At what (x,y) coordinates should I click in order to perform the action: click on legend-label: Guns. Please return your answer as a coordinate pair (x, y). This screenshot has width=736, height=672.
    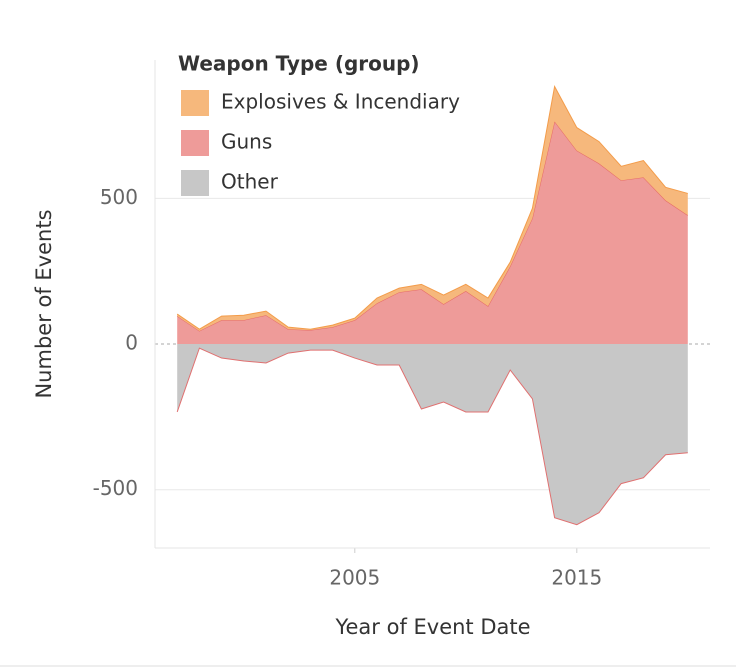
    Looking at the image, I should click on (246, 142).